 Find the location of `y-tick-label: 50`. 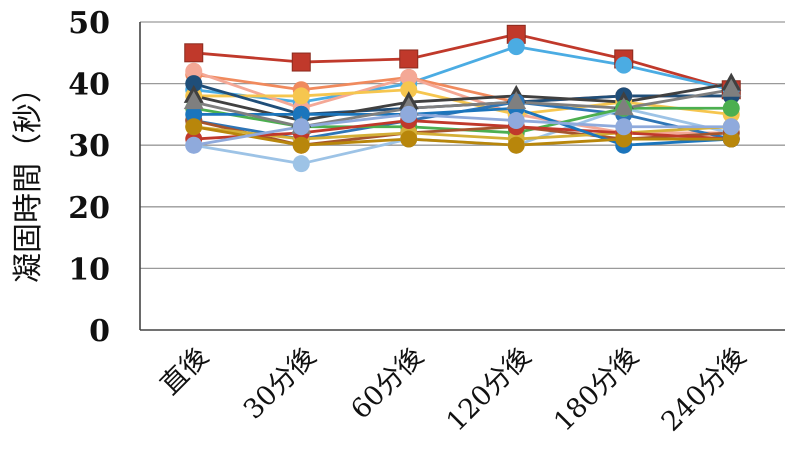

y-tick-label: 50 is located at coordinates (89, 23).